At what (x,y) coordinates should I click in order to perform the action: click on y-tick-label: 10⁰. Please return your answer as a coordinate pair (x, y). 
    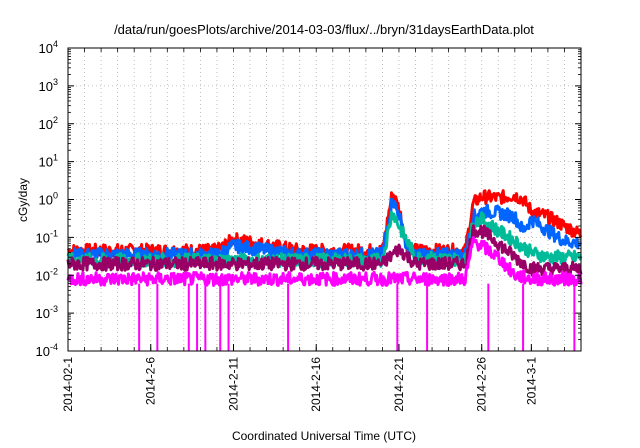
    Looking at the image, I should click on (48, 199).